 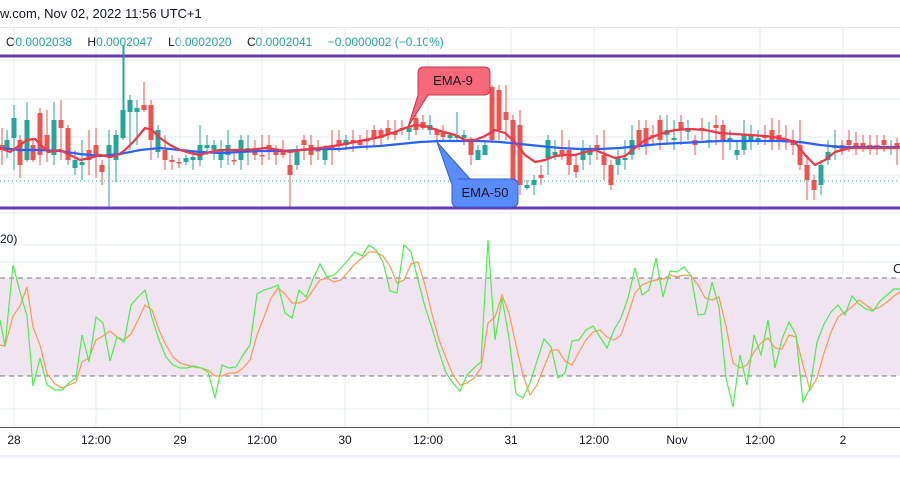 What do you see at coordinates (677, 440) in the screenshot?
I see `time-axis-label: Nov` at bounding box center [677, 440].